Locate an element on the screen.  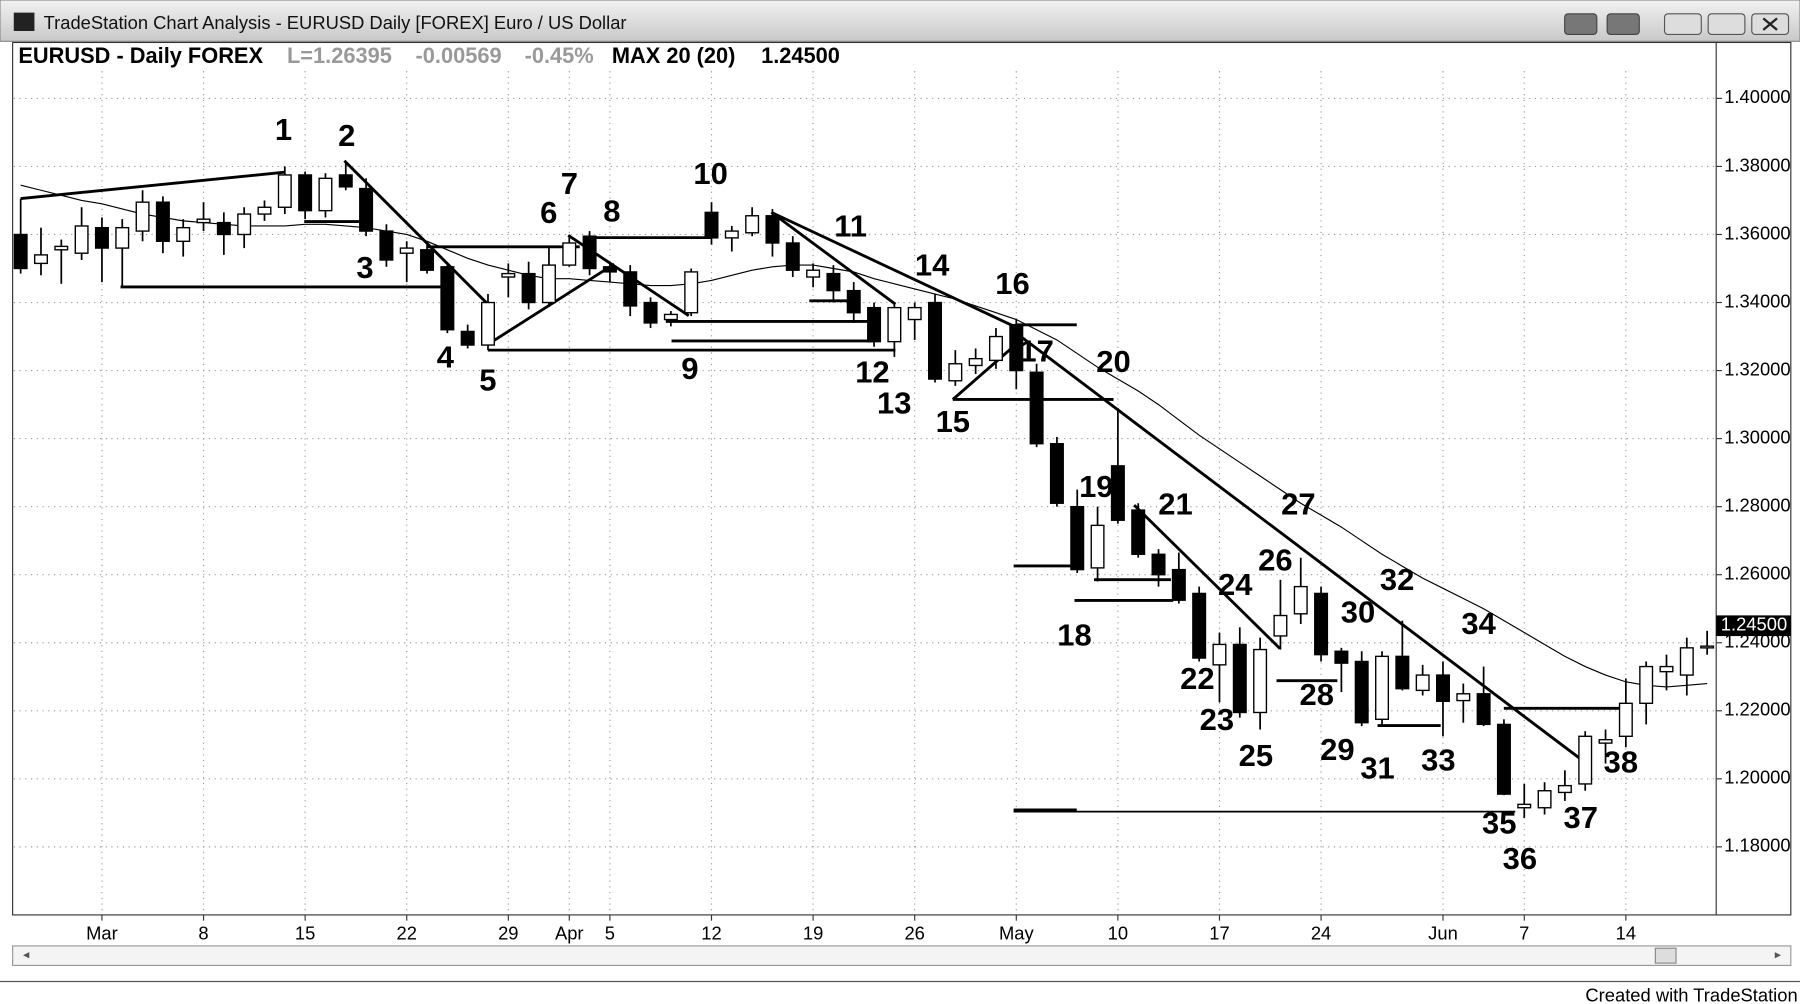
scroll-right: ▸ is located at coordinates (1778, 954).